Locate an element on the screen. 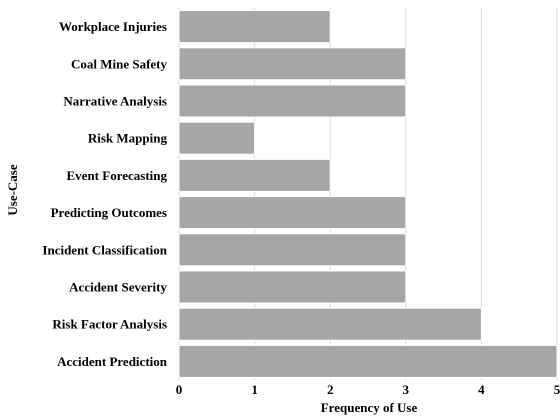 The image size is (560, 416). x-tick-label: 2 is located at coordinates (330, 389).